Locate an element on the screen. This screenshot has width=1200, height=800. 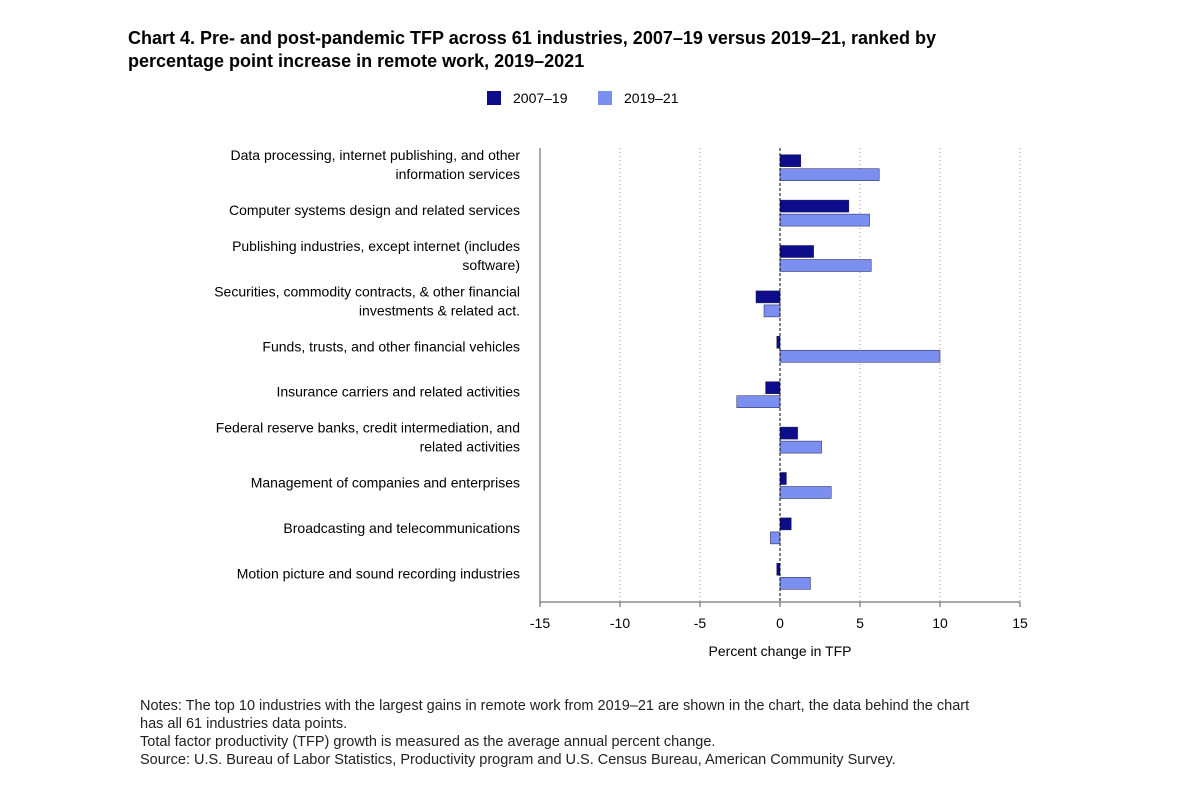
x-tick-label: -5 is located at coordinates (700, 623).